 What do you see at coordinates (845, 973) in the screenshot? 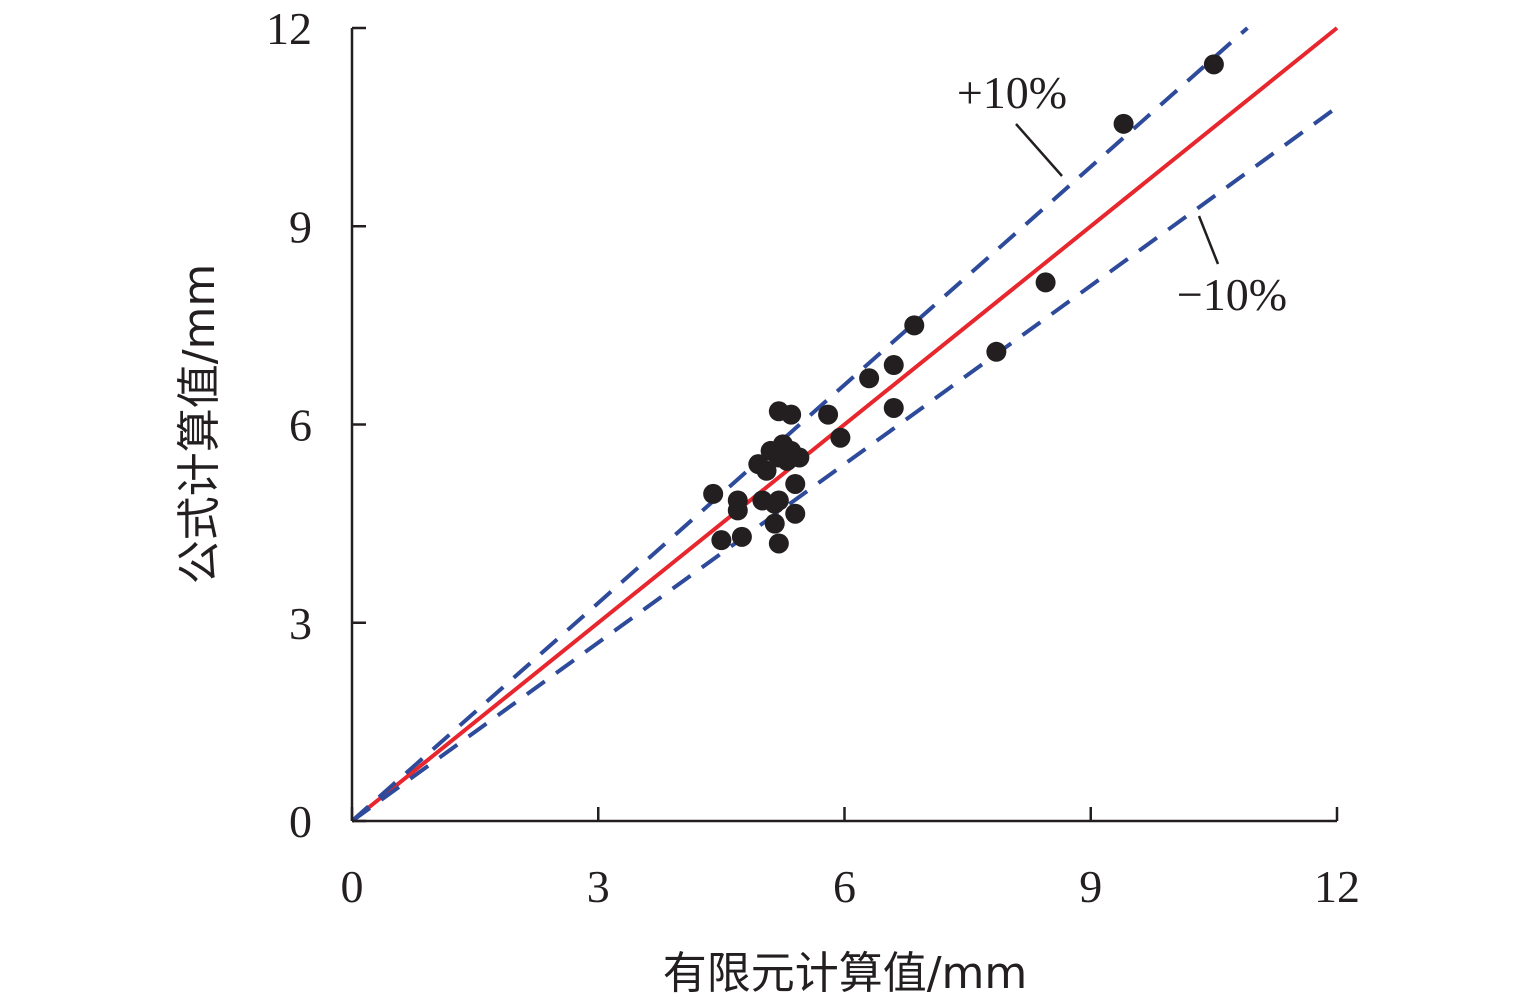
I see `x-axis-title: 有限元计算值/mm` at bounding box center [845, 973].